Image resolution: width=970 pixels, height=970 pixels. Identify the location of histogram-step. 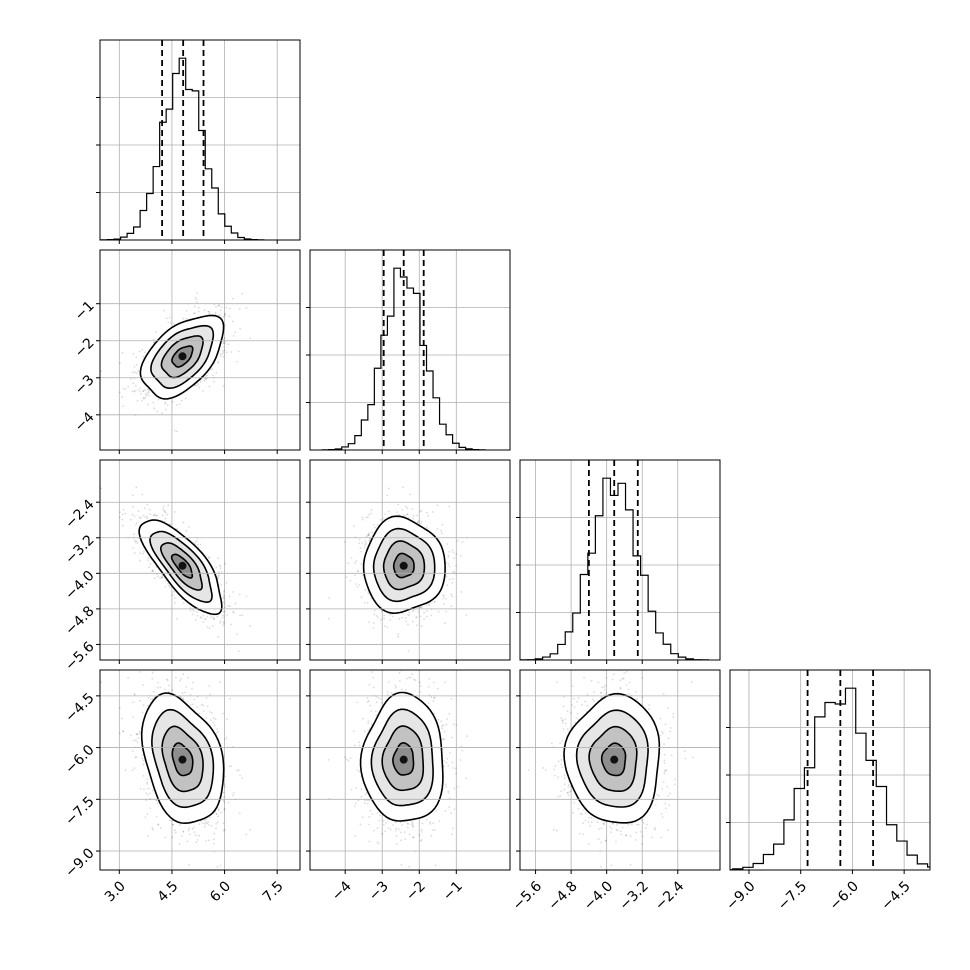
(403, 358).